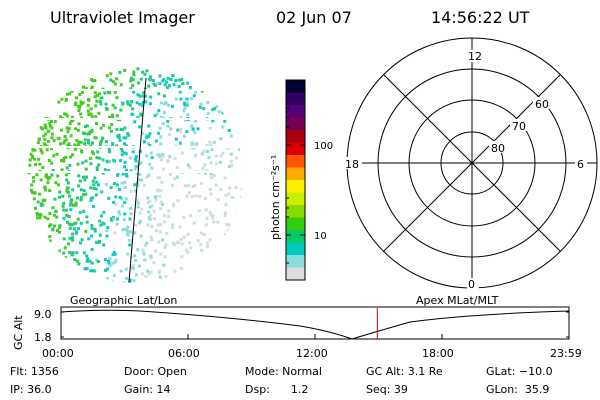 The height and width of the screenshot is (400, 600). What do you see at coordinates (275, 197) in the screenshot?
I see `colorbar-unit-label: photon cm⁻²s⁻¹` at bounding box center [275, 197].